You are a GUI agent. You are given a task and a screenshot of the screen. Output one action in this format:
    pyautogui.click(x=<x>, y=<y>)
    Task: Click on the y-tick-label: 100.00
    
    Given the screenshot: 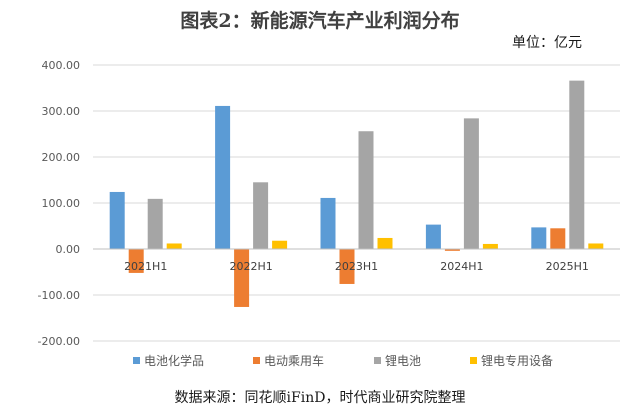 What is the action you would take?
    pyautogui.click(x=61, y=203)
    